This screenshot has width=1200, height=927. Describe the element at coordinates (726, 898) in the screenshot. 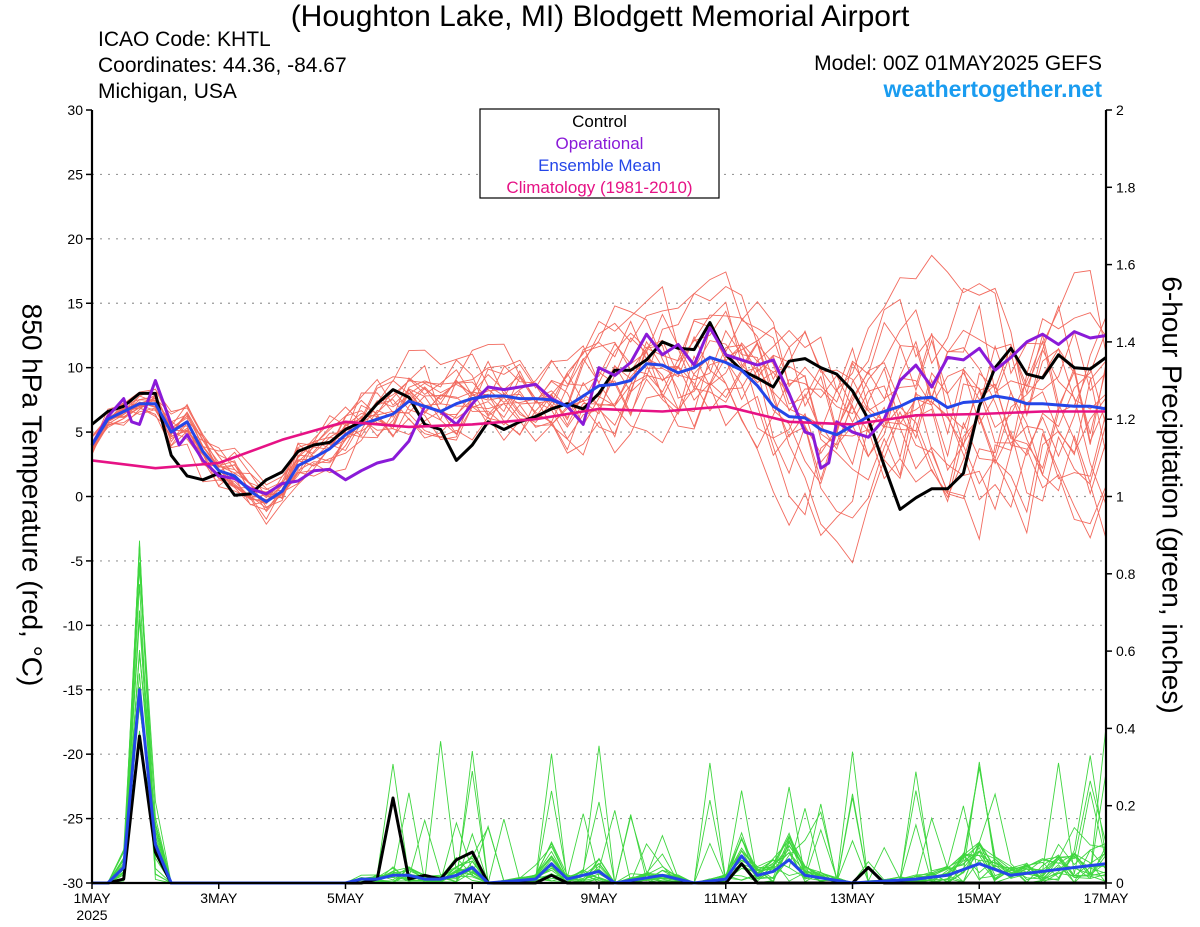

I see `x-tick-label: 11MAY` at that location.